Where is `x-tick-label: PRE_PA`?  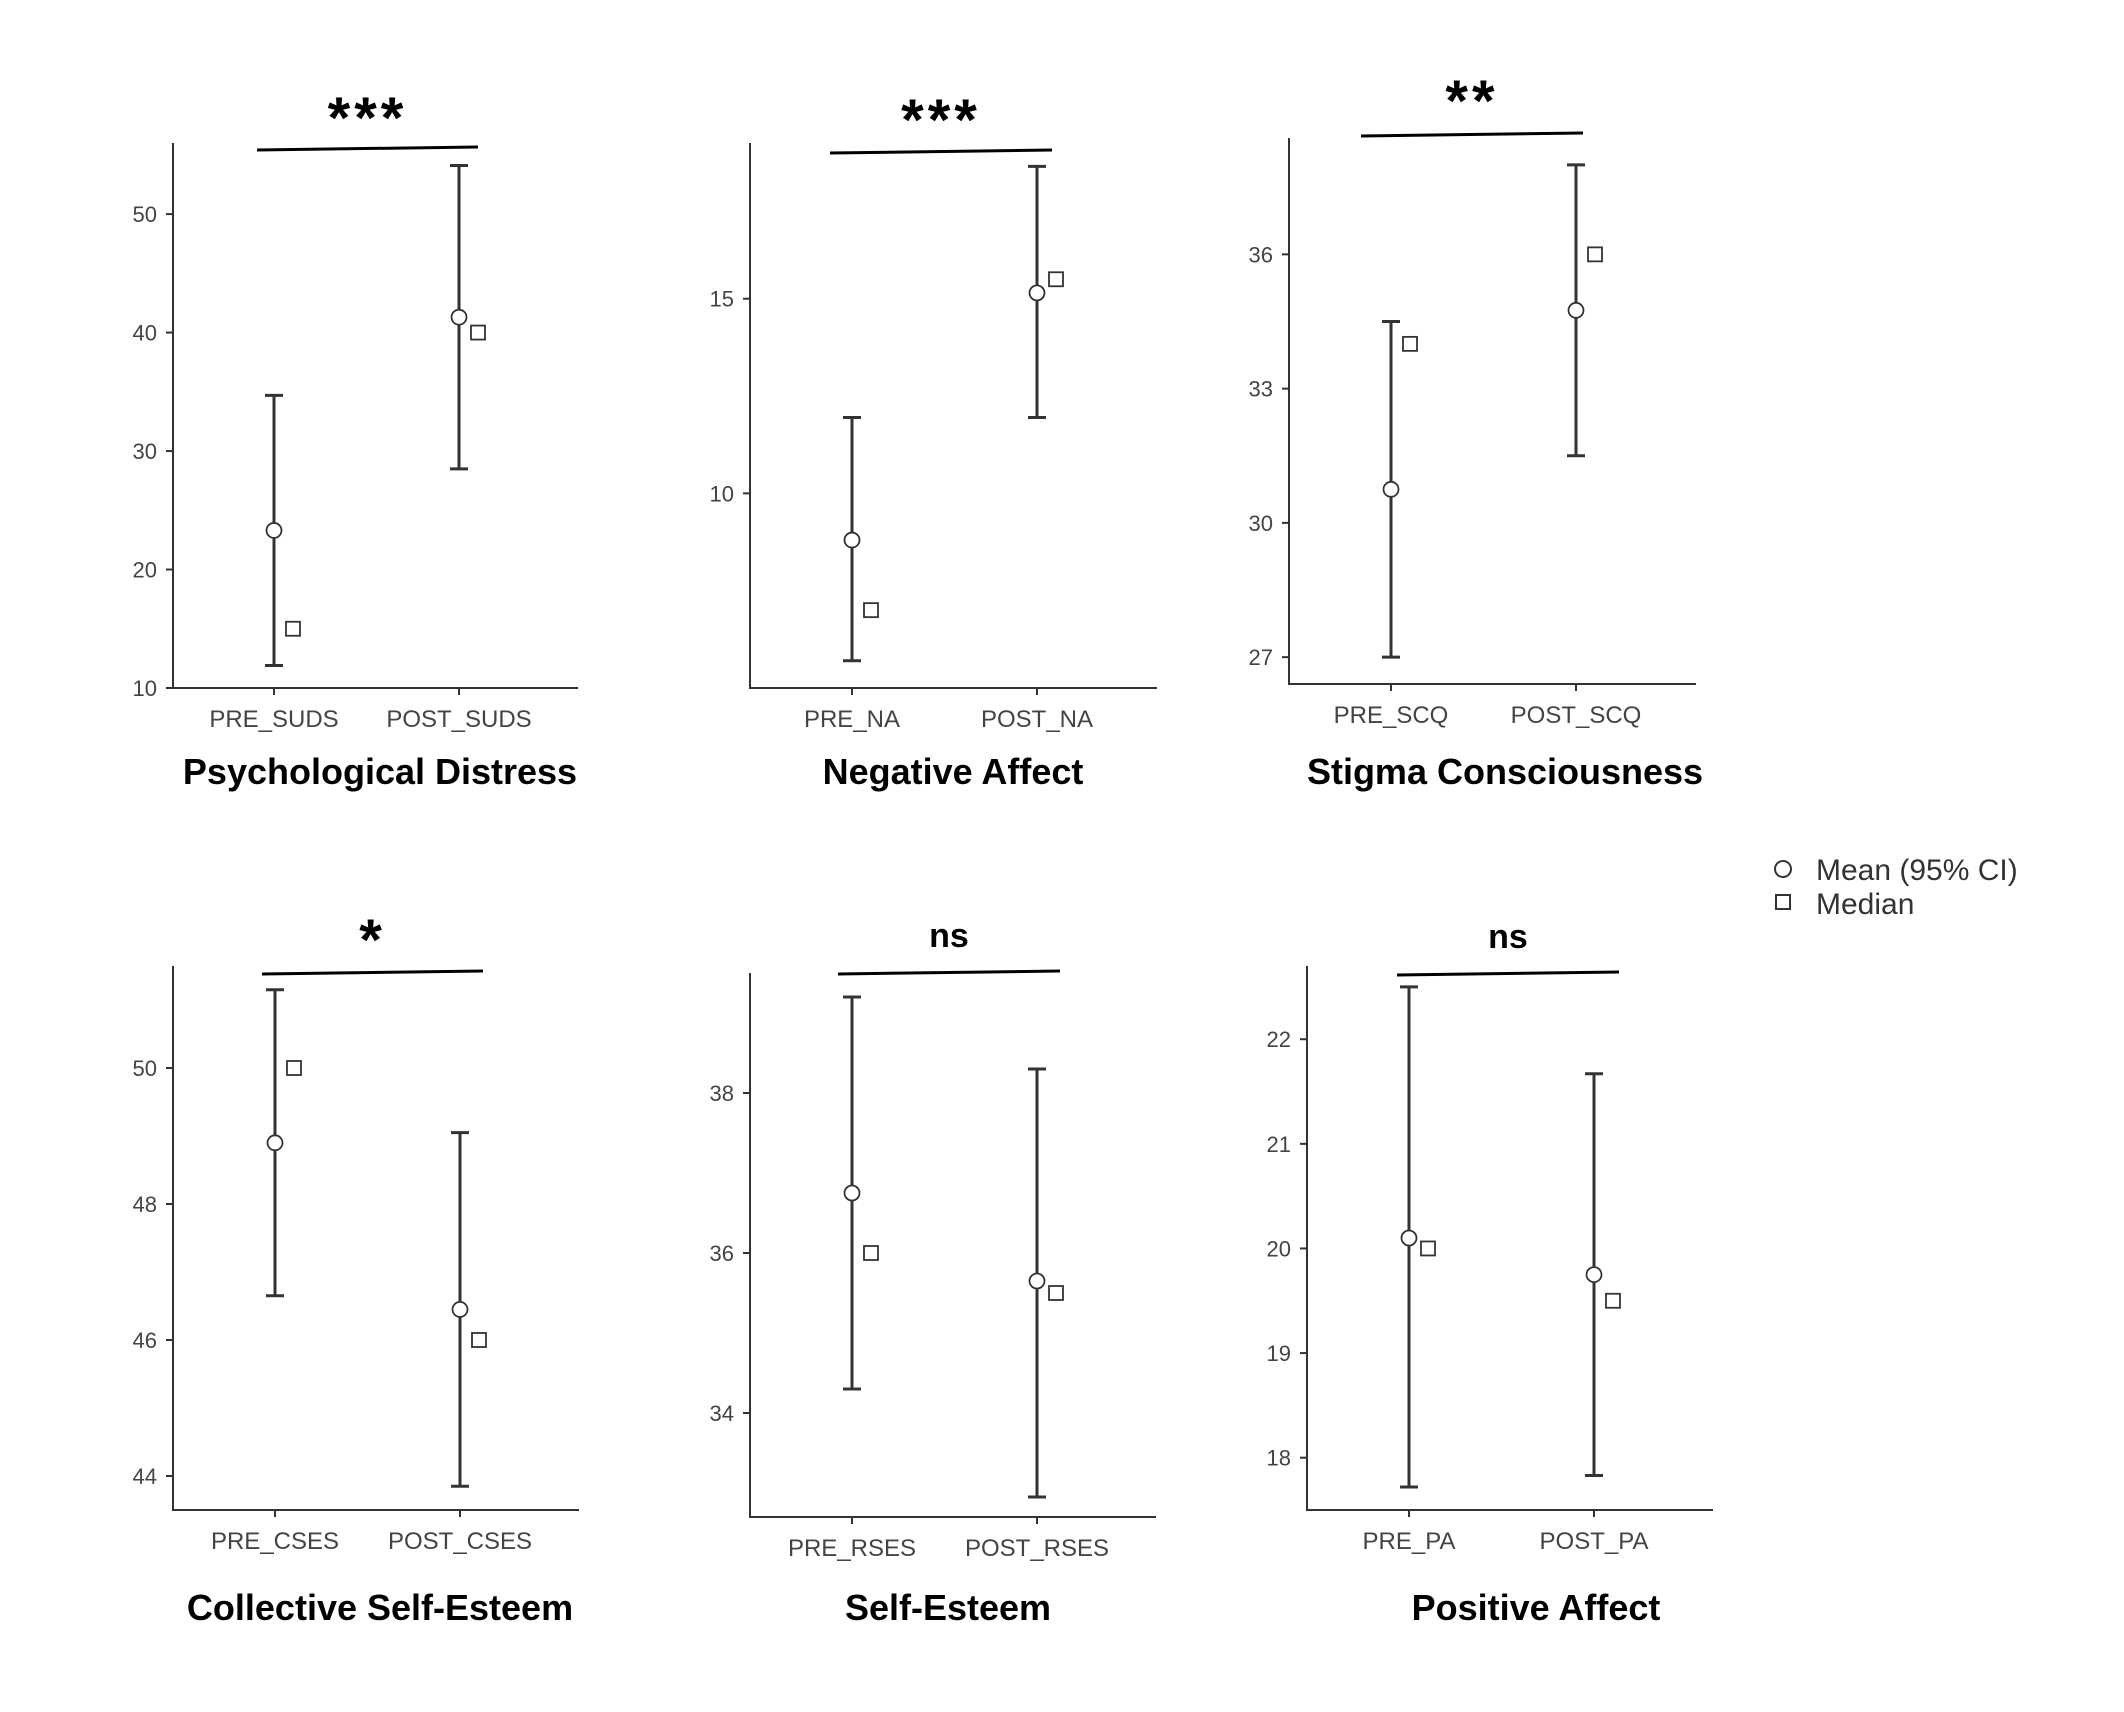 x-tick-label: PRE_PA is located at coordinates (1409, 1541).